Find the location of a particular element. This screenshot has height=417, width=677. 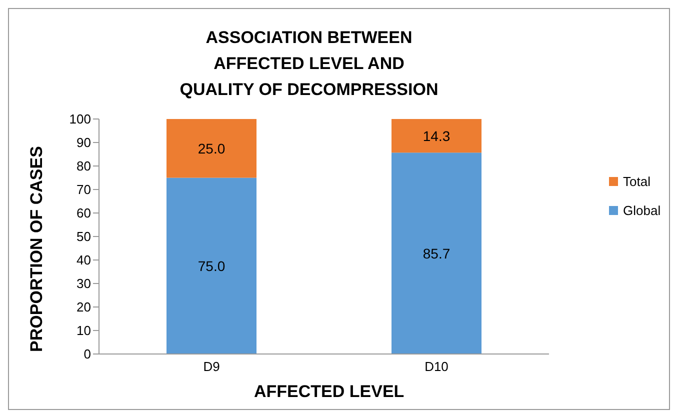

y-tick-label: 40 is located at coordinates (83, 260).